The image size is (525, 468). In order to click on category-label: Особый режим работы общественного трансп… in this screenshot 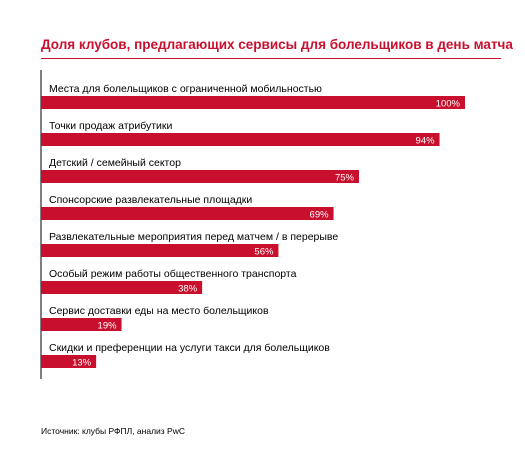, I will do `click(173, 274)`.